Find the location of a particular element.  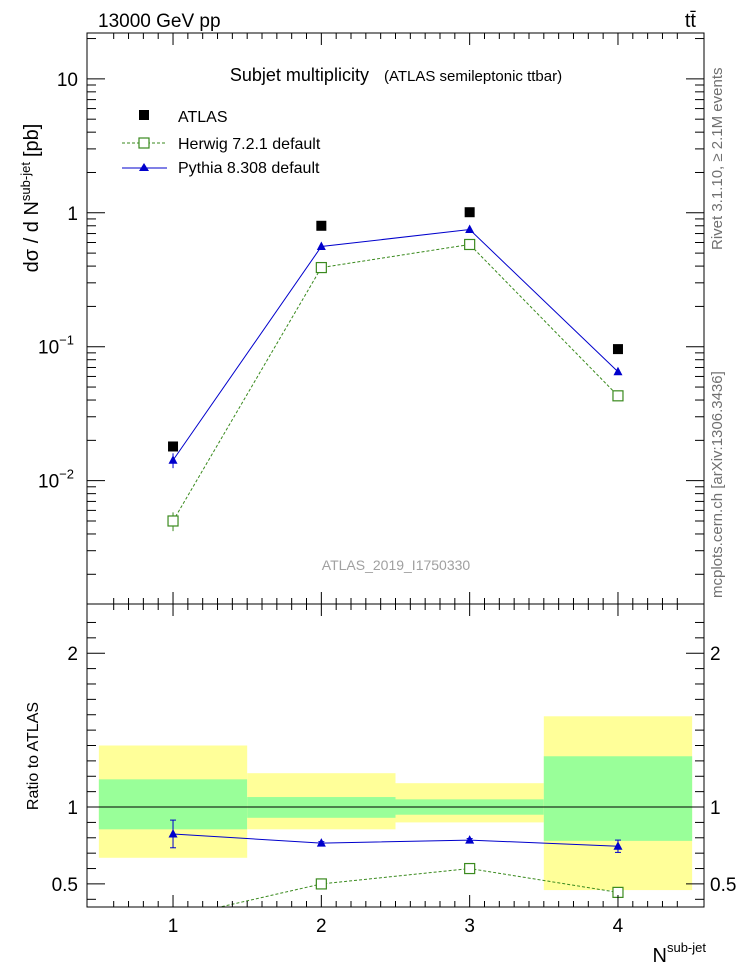

ratio-y-tick-label-right: 2 is located at coordinates (715, 654).